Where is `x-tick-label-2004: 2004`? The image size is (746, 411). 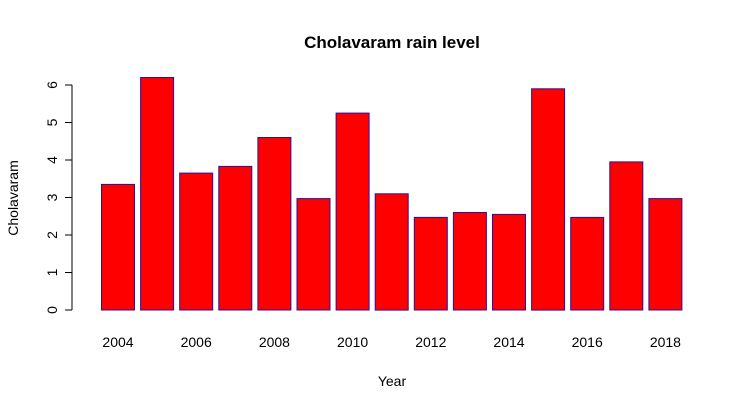 x-tick-label-2004: 2004 is located at coordinates (117, 342).